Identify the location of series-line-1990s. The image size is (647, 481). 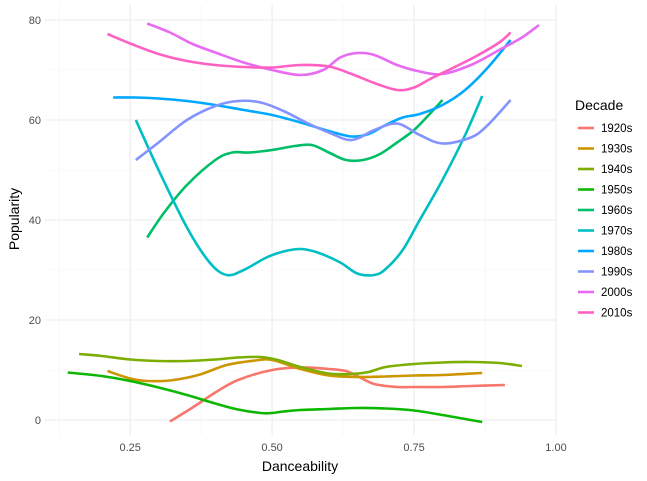
(323, 130).